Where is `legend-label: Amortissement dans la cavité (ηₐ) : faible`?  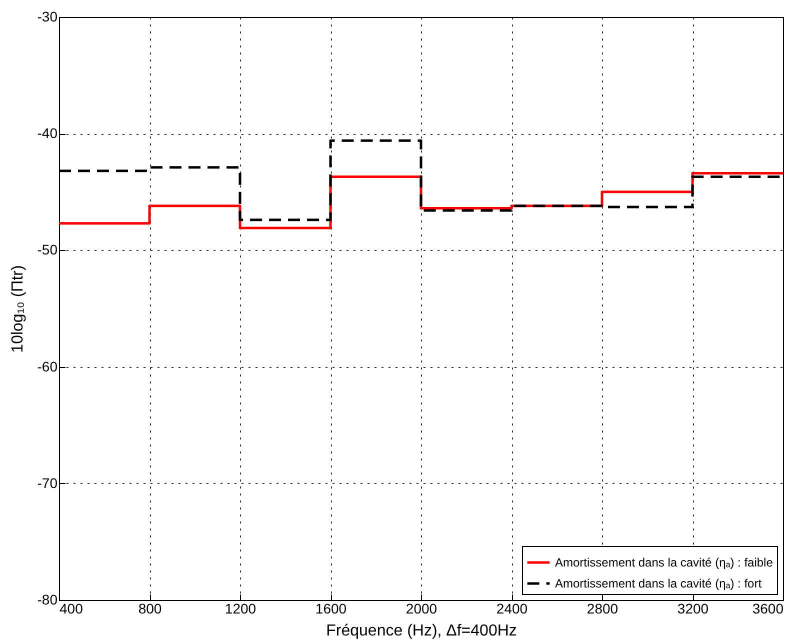 legend-label: Amortissement dans la cavité (ηₐ) : faible is located at coordinates (664, 563).